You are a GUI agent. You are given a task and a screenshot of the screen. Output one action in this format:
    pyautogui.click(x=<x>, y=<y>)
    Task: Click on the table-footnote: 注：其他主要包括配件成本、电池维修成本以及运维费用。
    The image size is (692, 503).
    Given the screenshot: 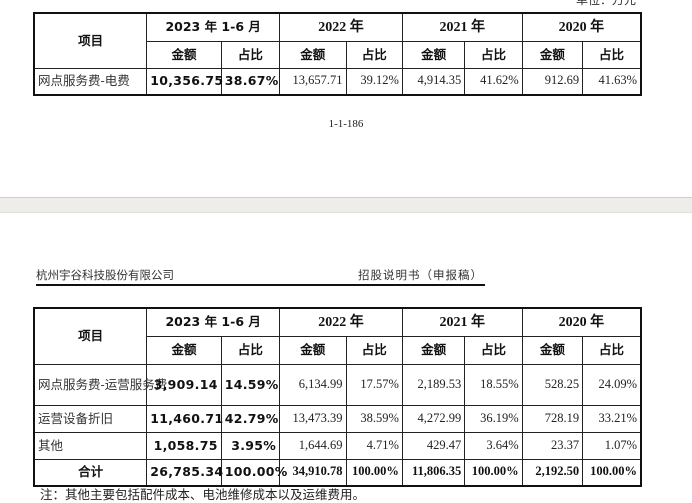 What is the action you would take?
    pyautogui.click(x=203, y=494)
    